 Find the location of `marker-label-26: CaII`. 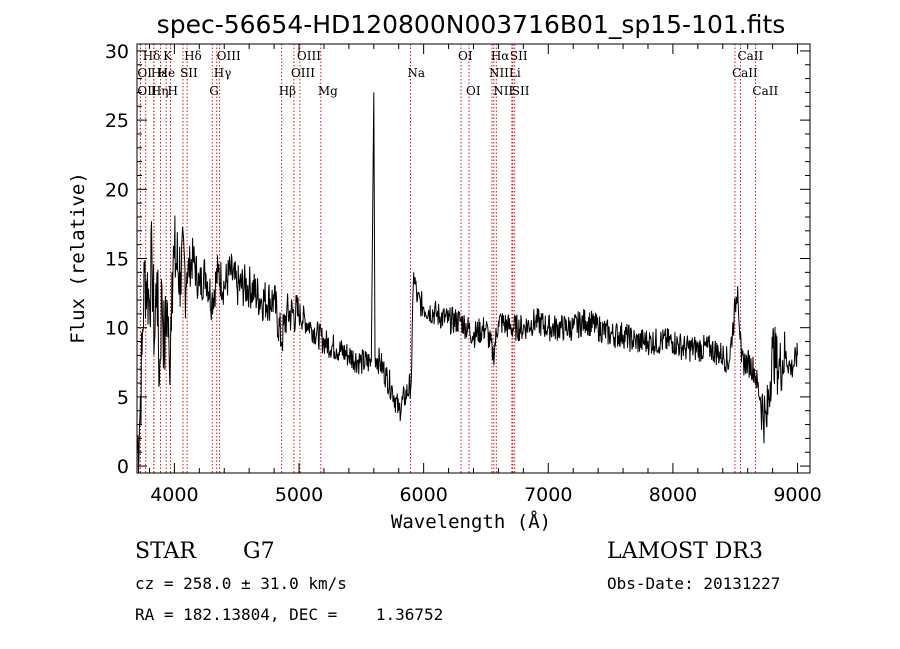

marker-label-26: CaII is located at coordinates (750, 56).